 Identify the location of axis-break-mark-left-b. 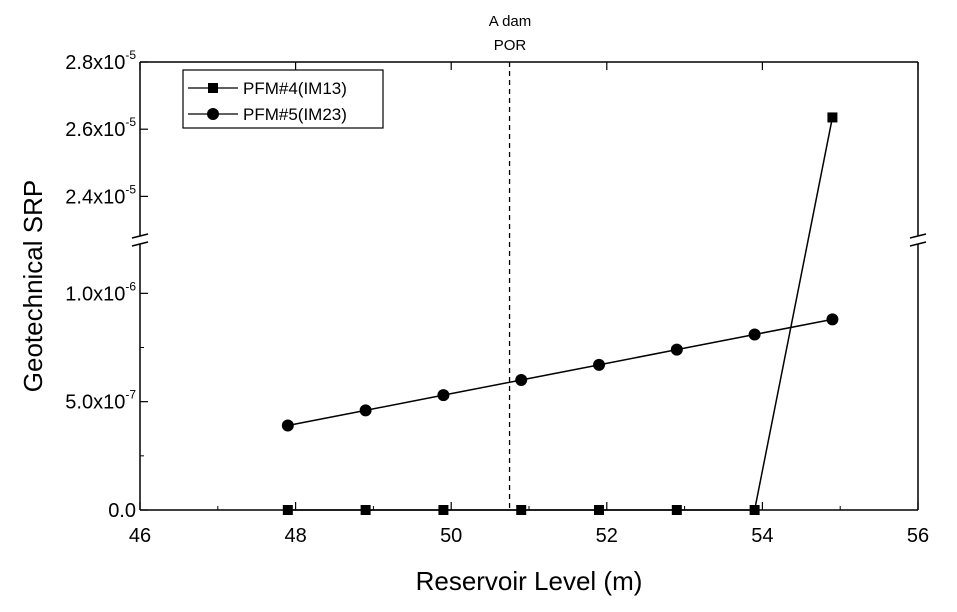
(140, 244).